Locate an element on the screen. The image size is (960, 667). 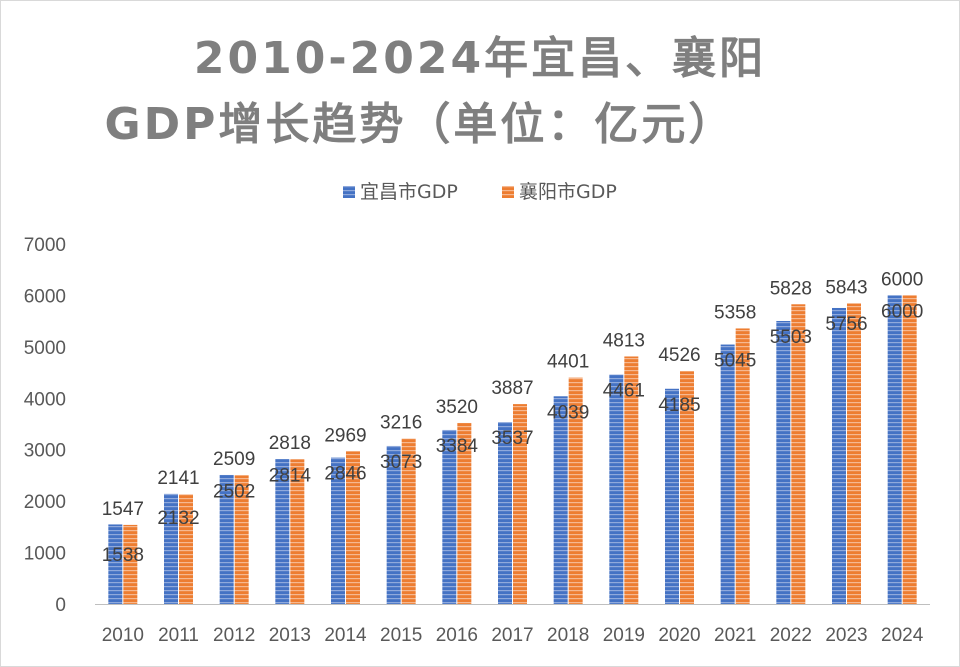
legend: 宜昌市GDP 襄阳市GDP is located at coordinates (480, 192).